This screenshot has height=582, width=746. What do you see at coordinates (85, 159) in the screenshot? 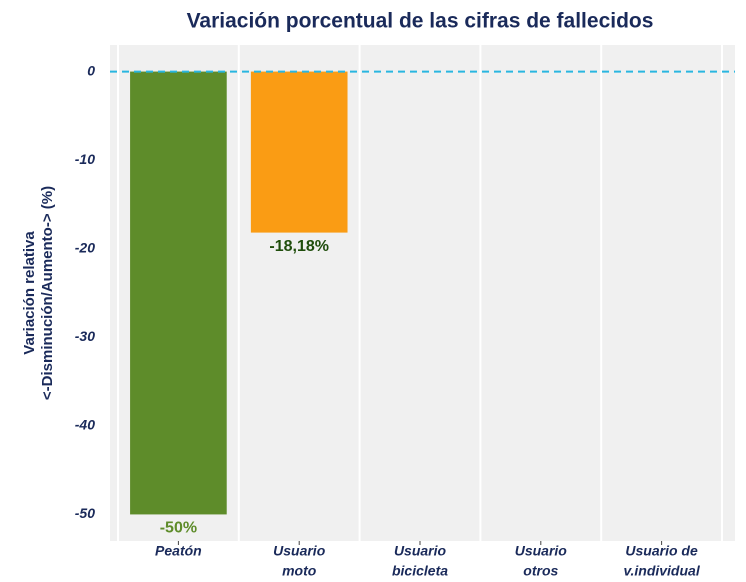
I see `y-tick-label: -10` at bounding box center [85, 159].